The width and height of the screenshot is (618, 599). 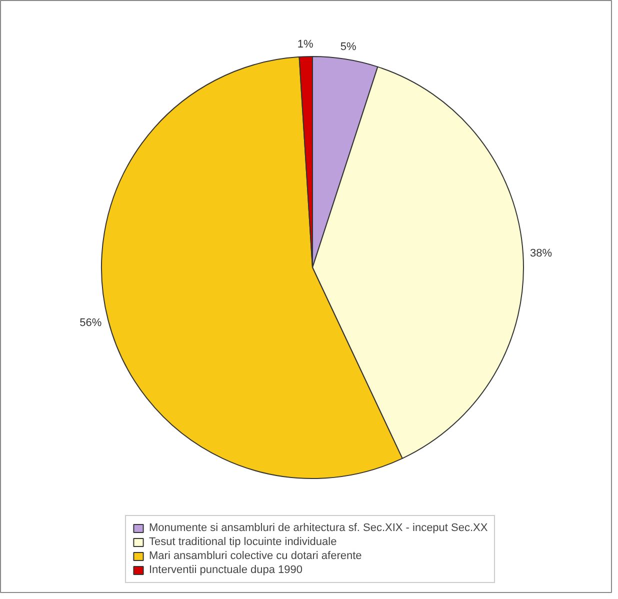 I want to click on legend-label: Interventii punctuale dupa 1990, so click(x=226, y=570).